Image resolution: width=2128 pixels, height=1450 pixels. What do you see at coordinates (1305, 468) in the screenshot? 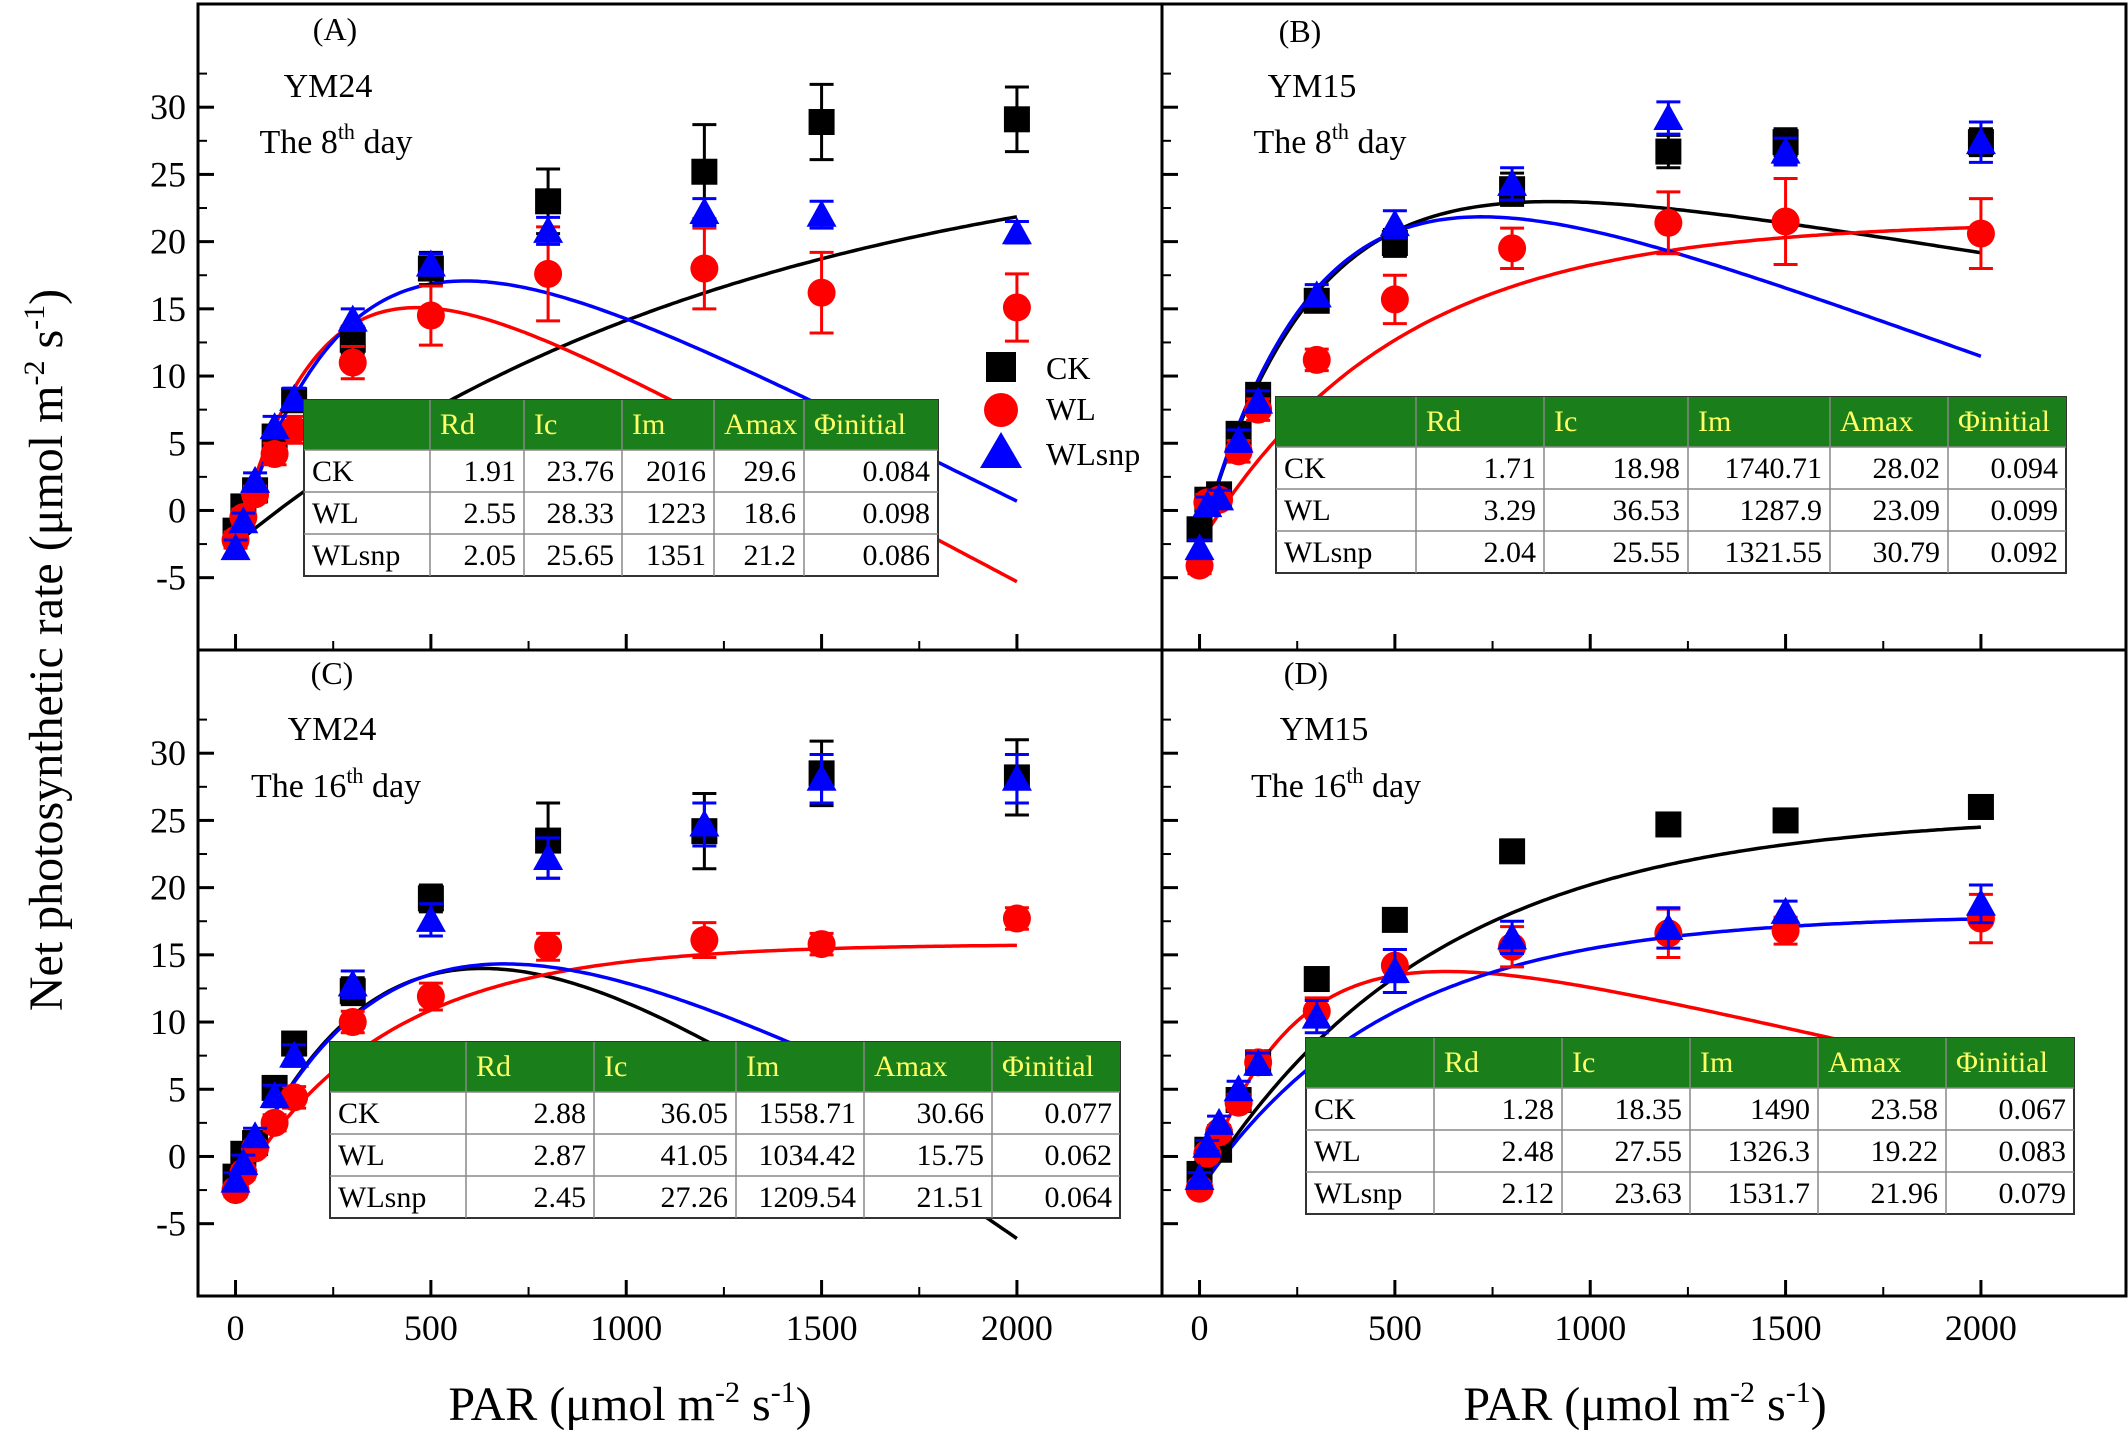
I see `panel-b-table-cell: CK` at bounding box center [1305, 468].